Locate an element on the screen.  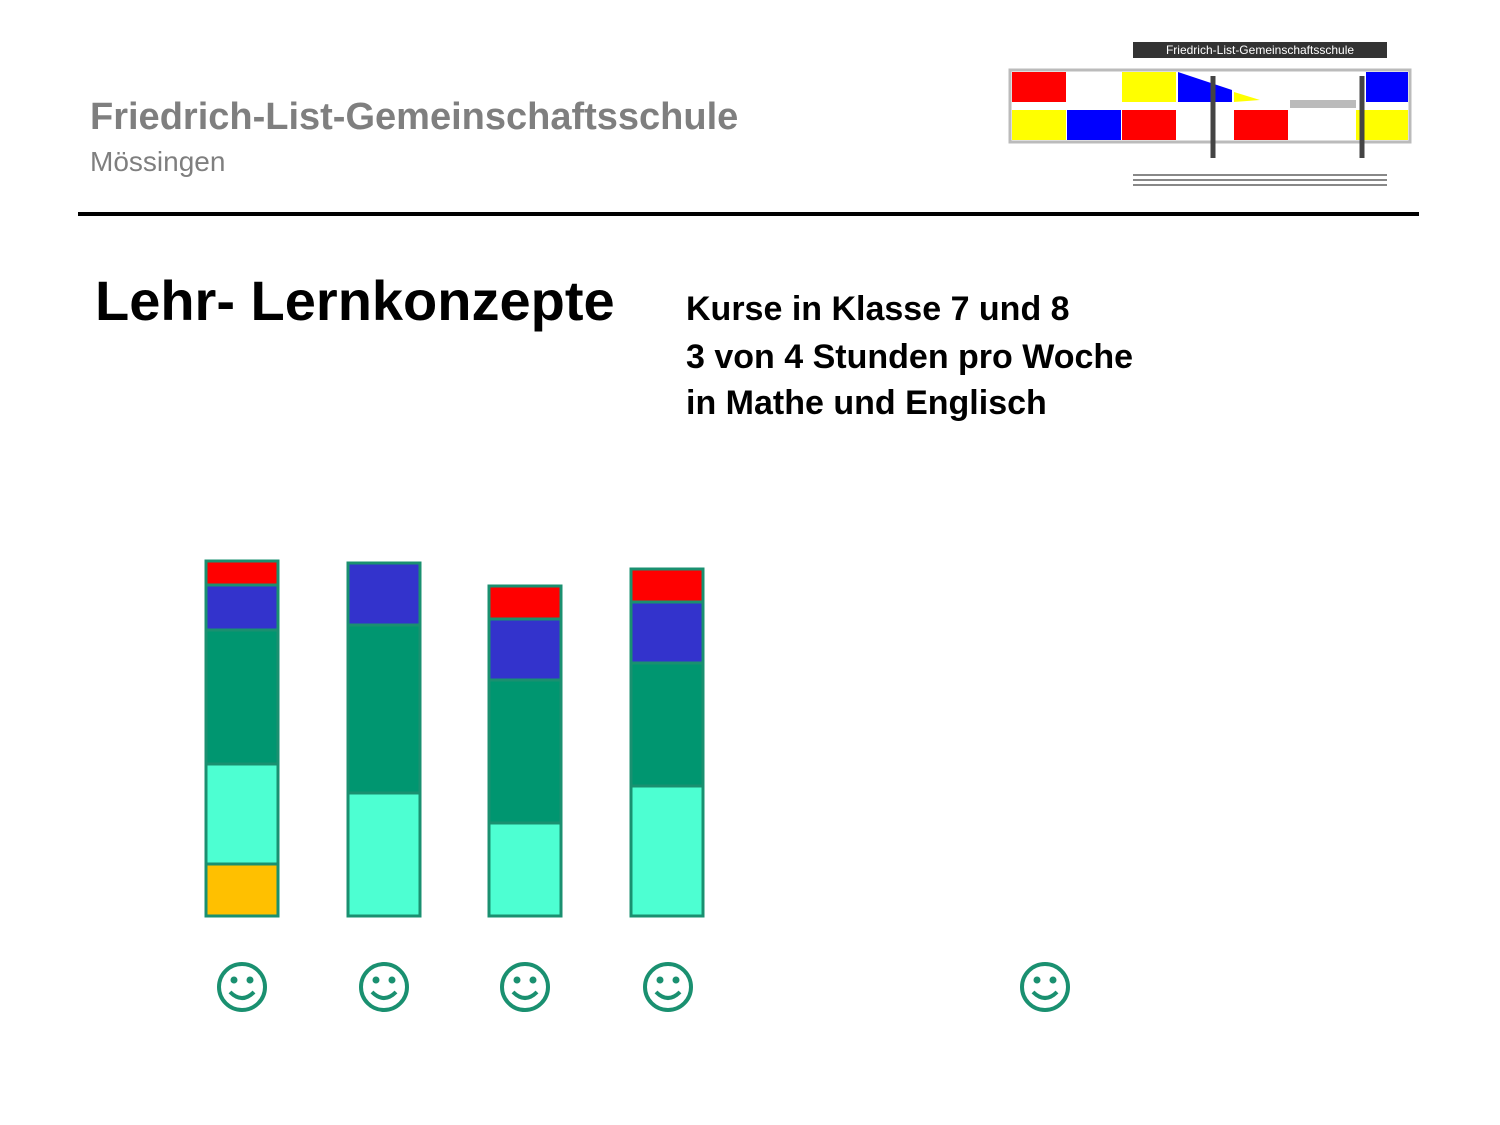
header-subtitle: Mössingen is located at coordinates (157, 161).